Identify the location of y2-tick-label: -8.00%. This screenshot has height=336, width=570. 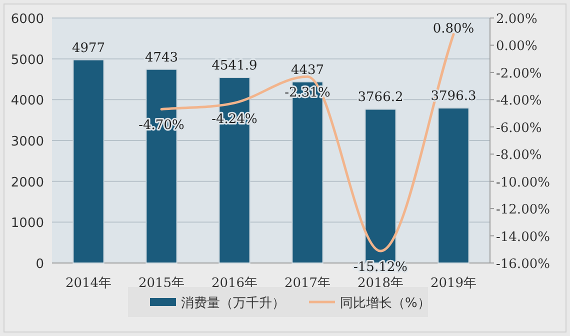
(519, 156).